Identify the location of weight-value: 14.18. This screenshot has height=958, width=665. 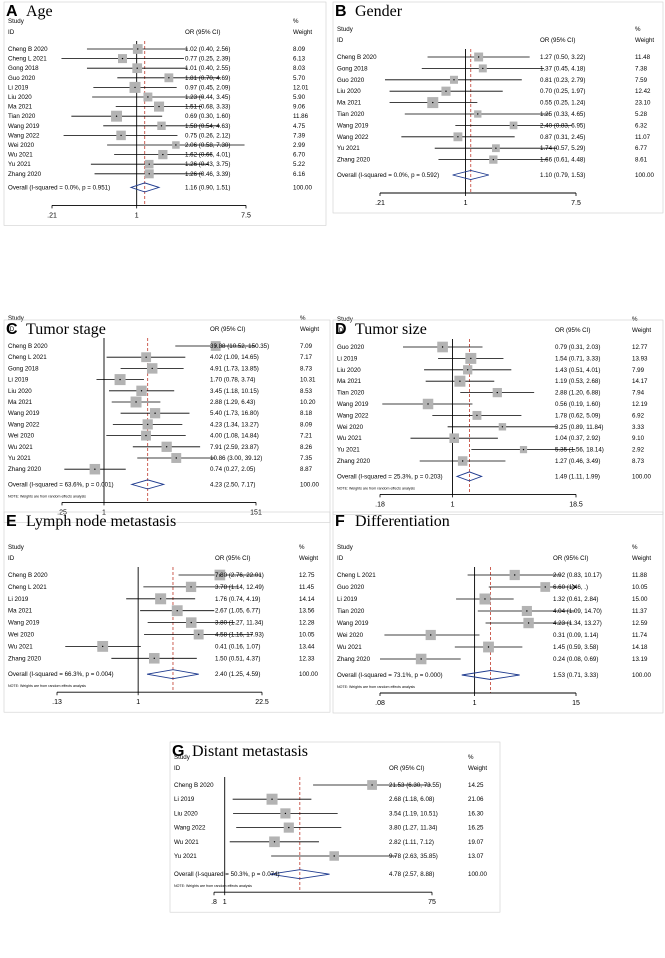
(640, 647).